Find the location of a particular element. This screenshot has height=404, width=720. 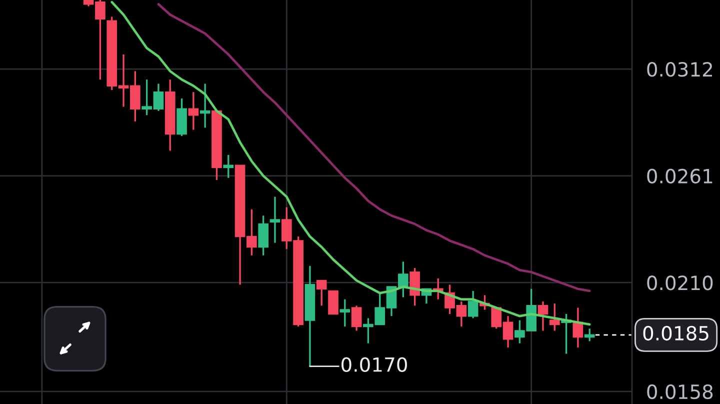

y-tick-label: 0.0261 is located at coordinates (679, 176).